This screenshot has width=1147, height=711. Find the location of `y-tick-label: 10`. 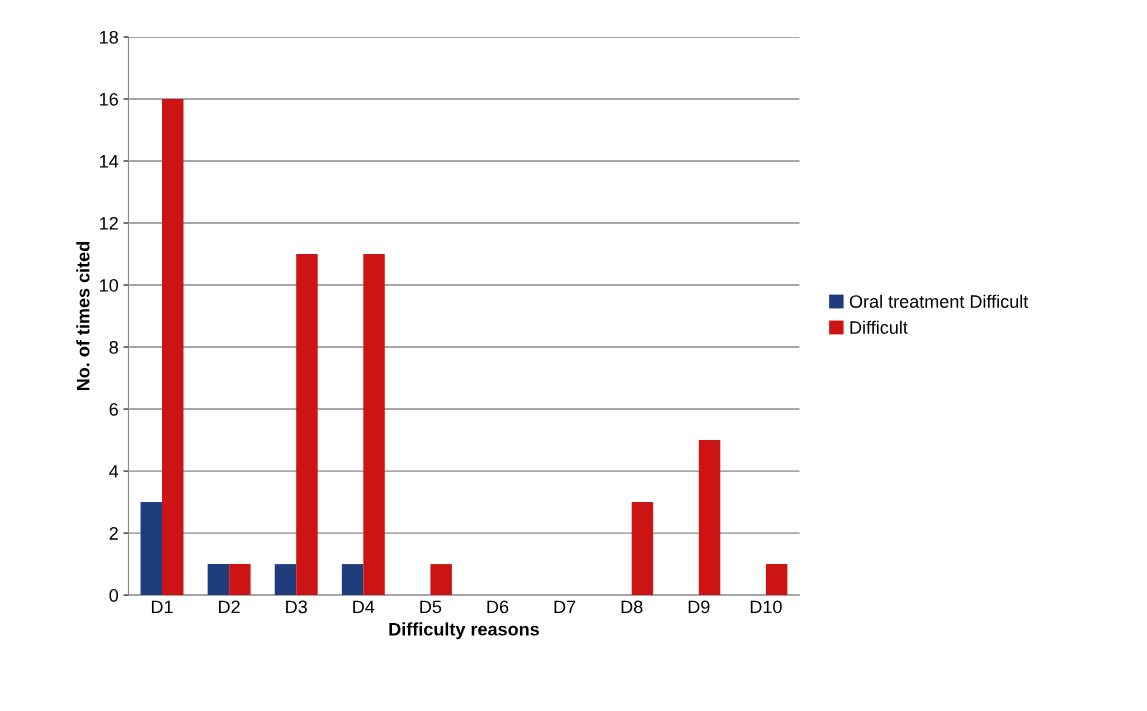

y-tick-label: 10 is located at coordinates (109, 285).